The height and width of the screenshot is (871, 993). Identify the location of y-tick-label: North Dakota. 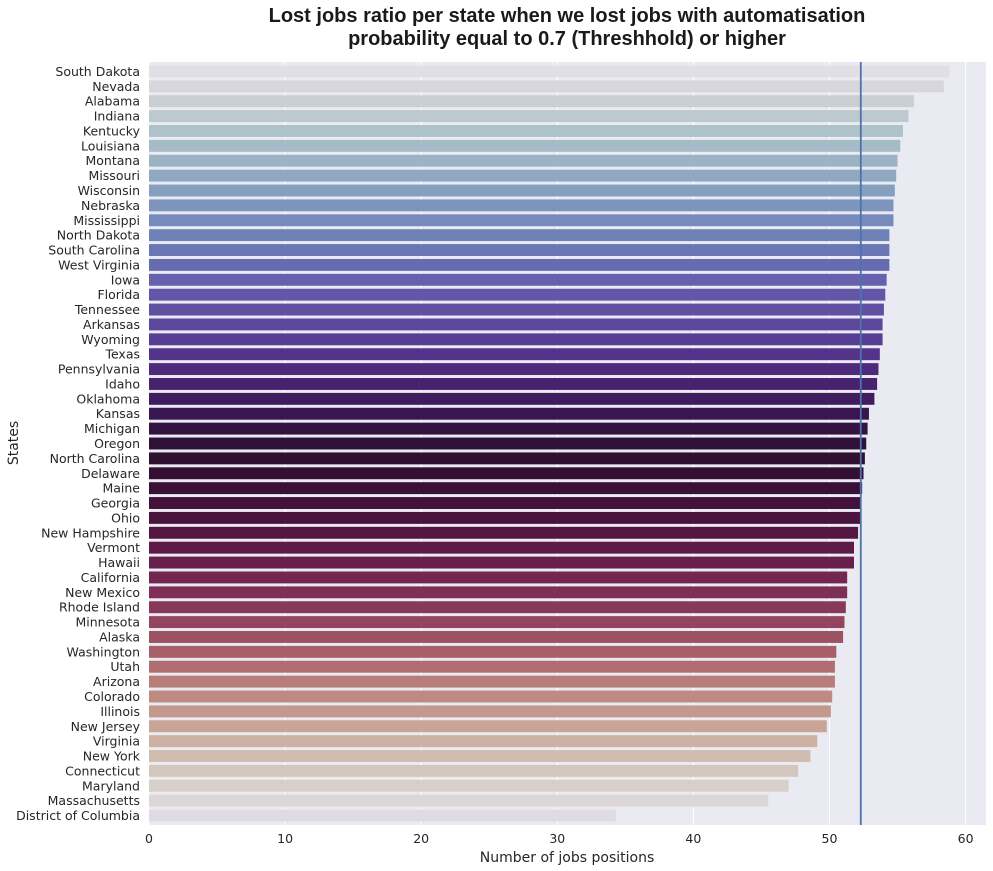
(98, 235).